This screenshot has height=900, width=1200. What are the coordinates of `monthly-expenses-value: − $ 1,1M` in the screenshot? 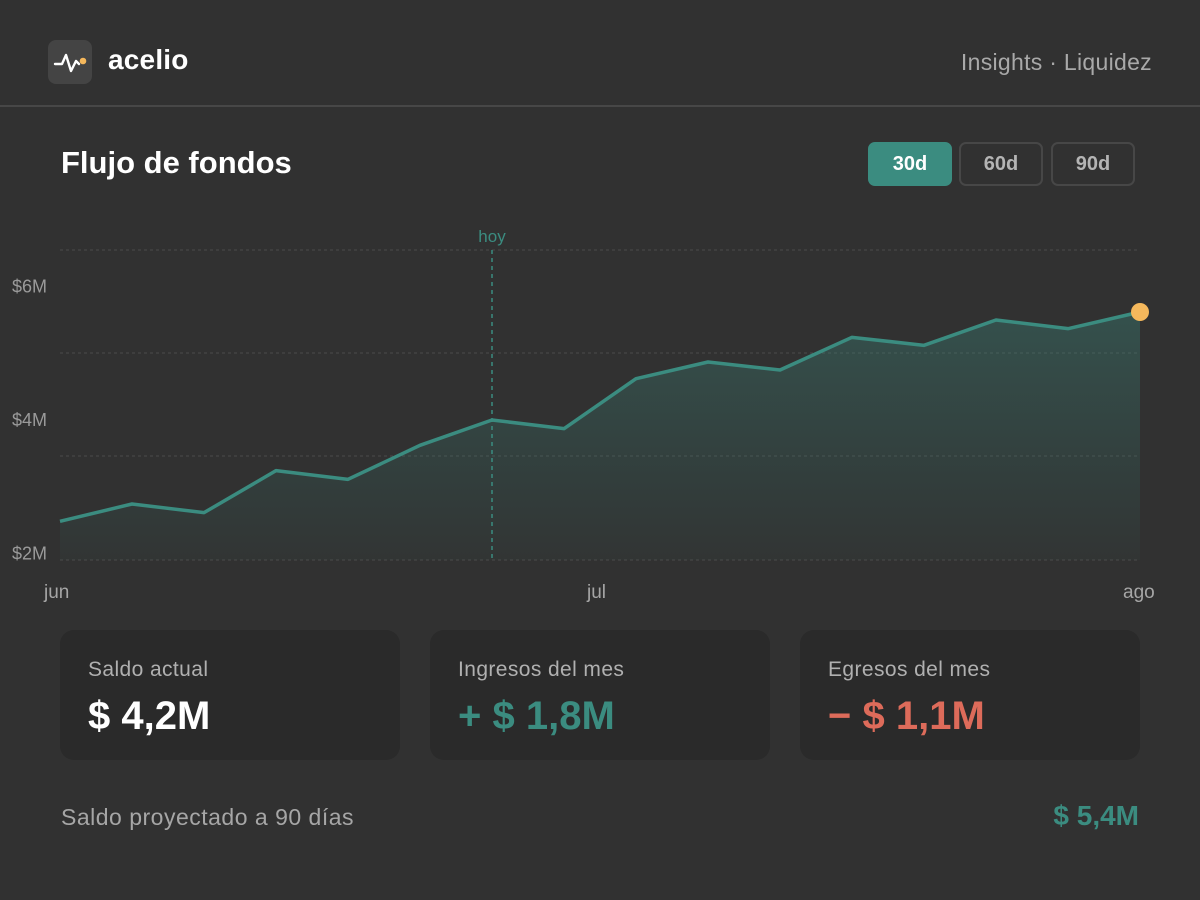 It's located at (906, 716).